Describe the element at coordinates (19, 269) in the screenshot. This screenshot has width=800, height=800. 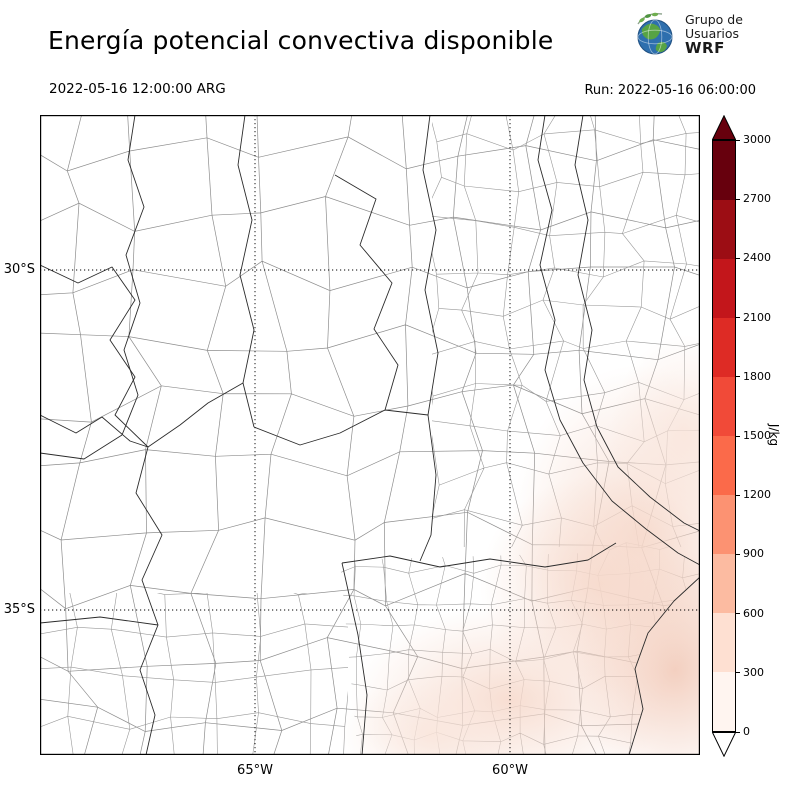
I see `lat-label-30s: 30°S` at that location.